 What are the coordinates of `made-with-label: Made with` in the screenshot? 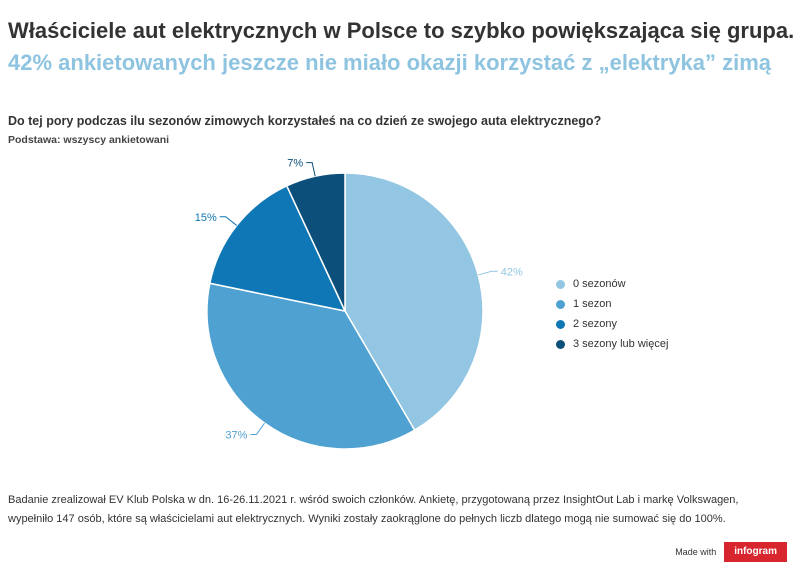 It's located at (696, 552).